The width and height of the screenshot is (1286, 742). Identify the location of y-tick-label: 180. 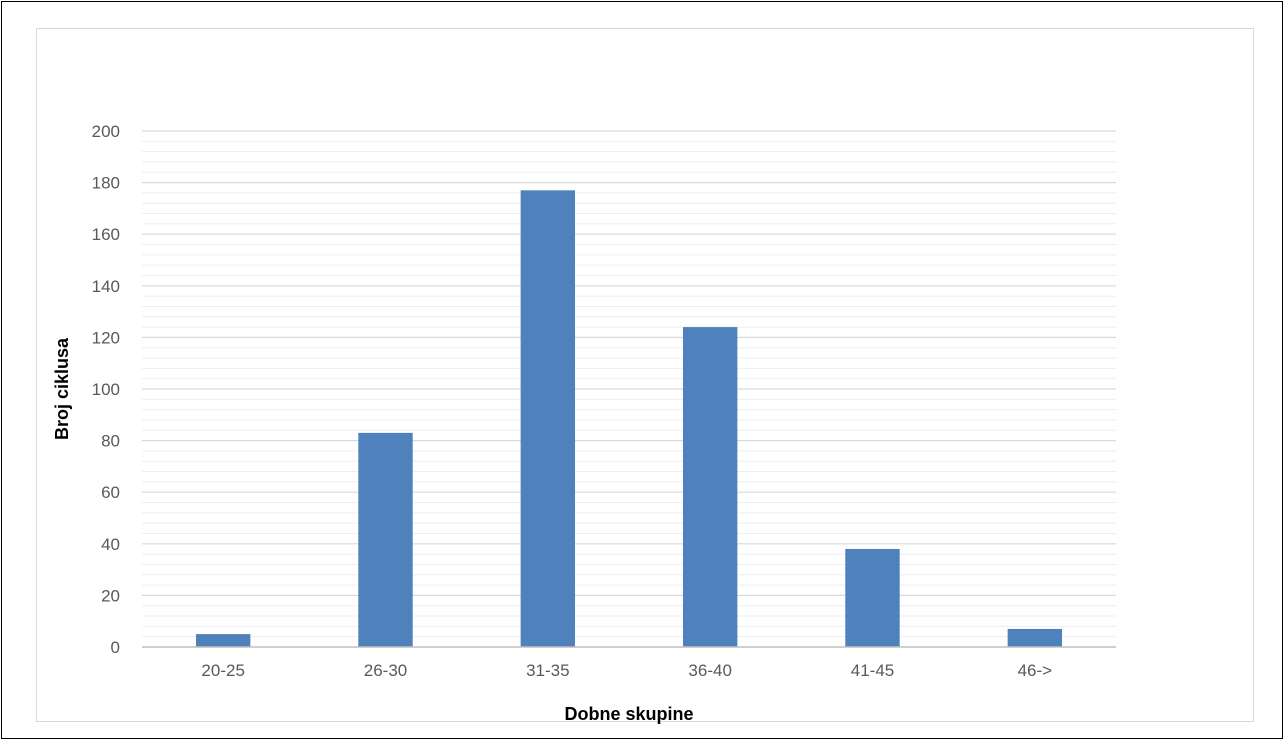
(106, 183).